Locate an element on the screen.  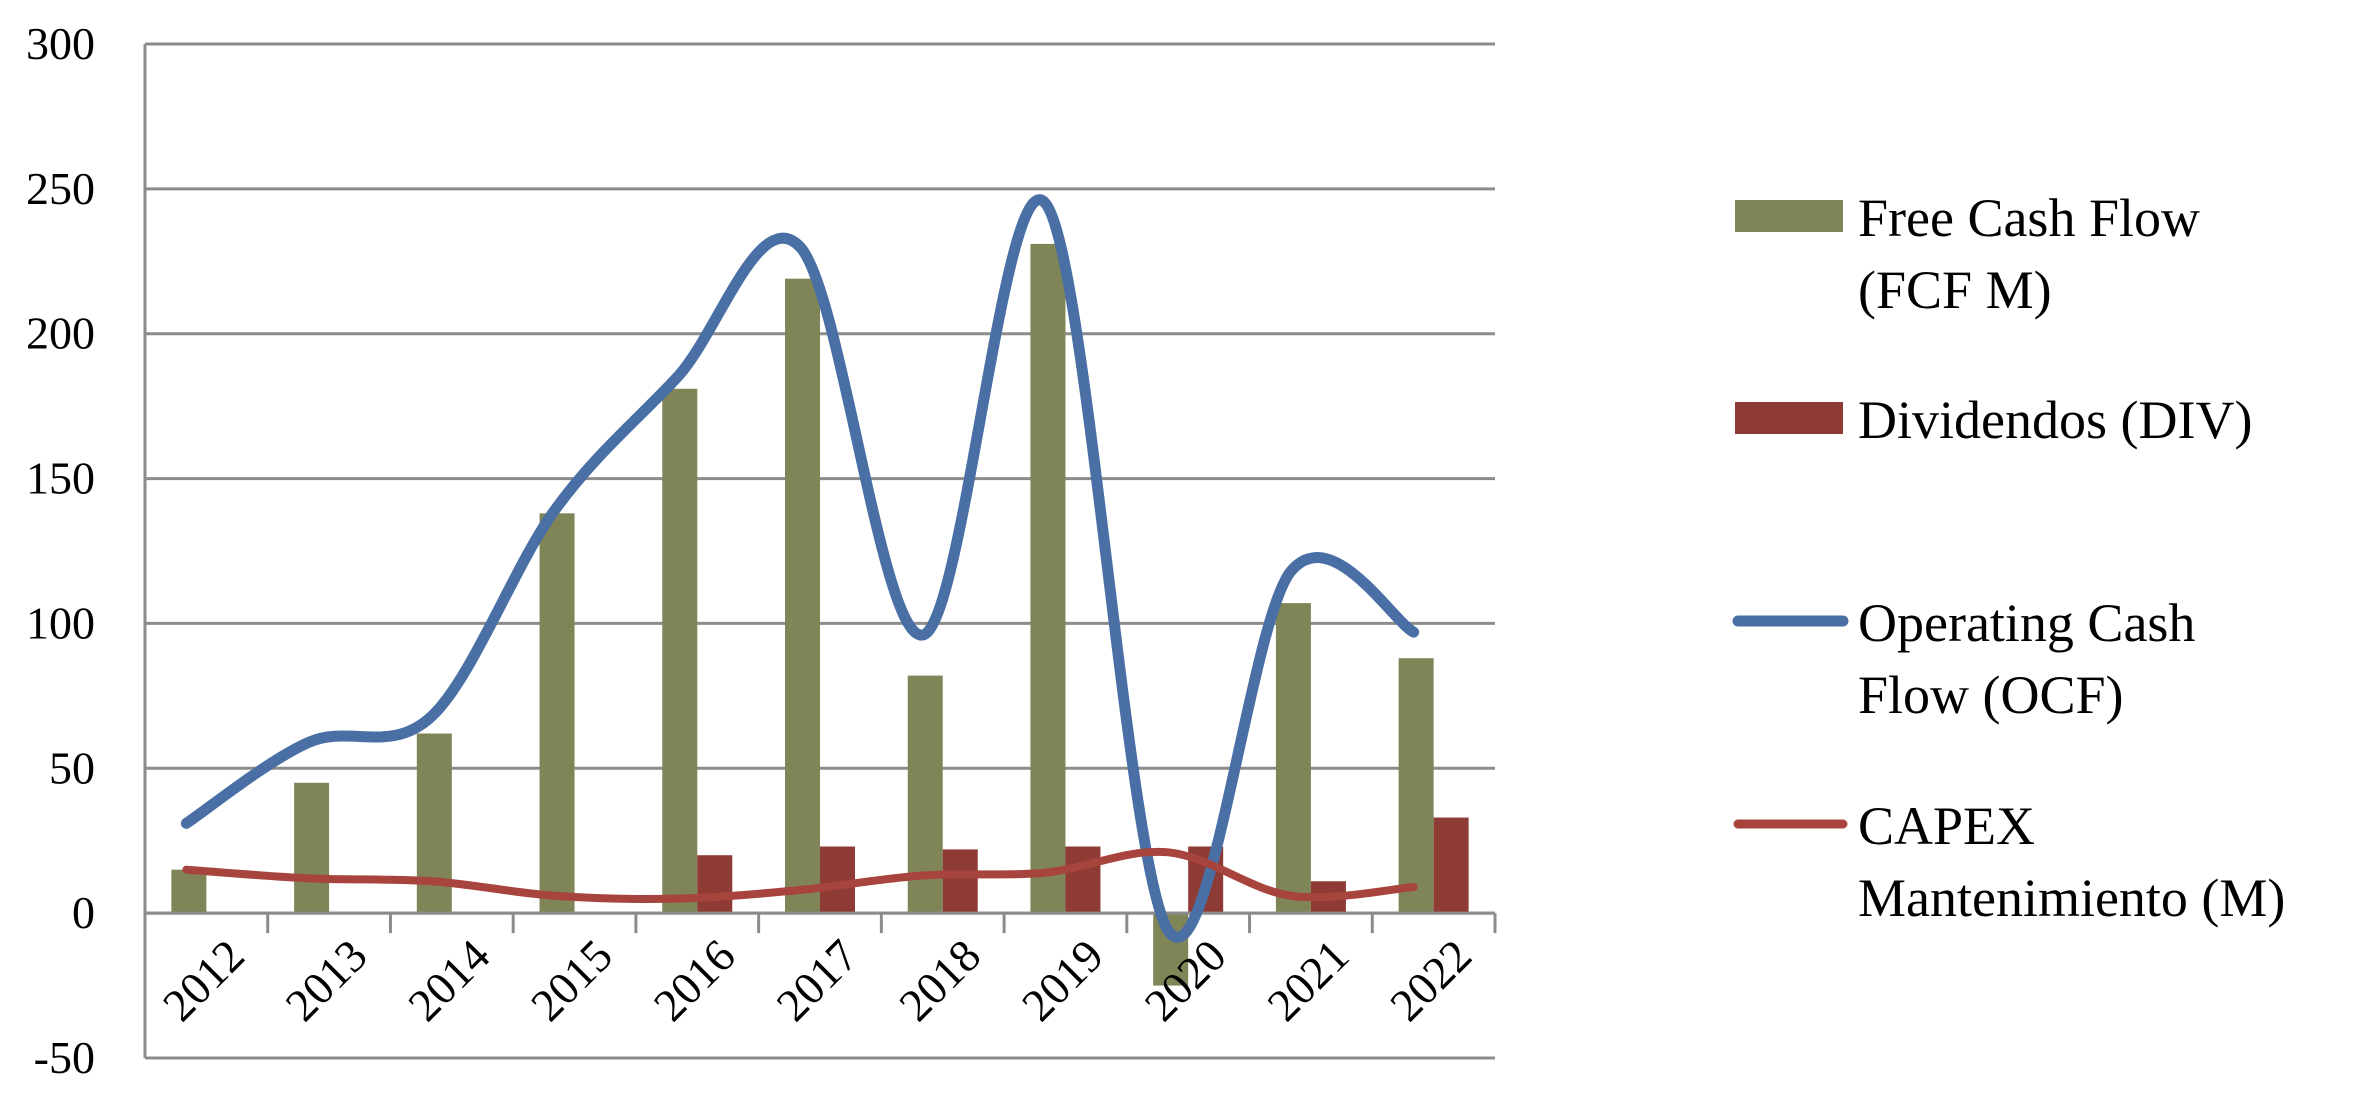
x-tick-label: 2015 is located at coordinates (571, 980).